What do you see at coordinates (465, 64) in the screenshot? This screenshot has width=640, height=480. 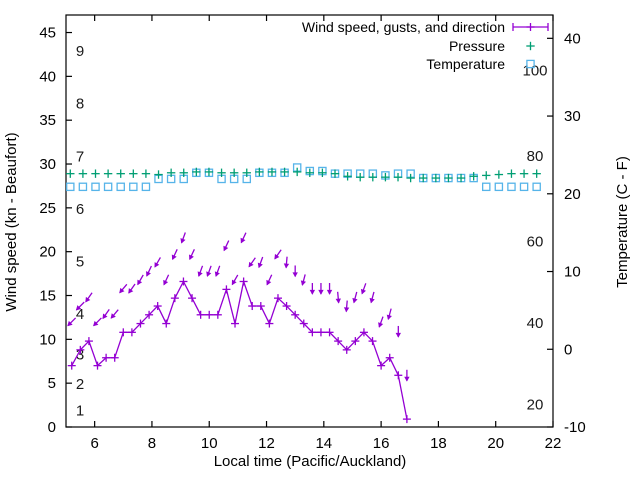 I see `legend-label: Temperature` at bounding box center [465, 64].